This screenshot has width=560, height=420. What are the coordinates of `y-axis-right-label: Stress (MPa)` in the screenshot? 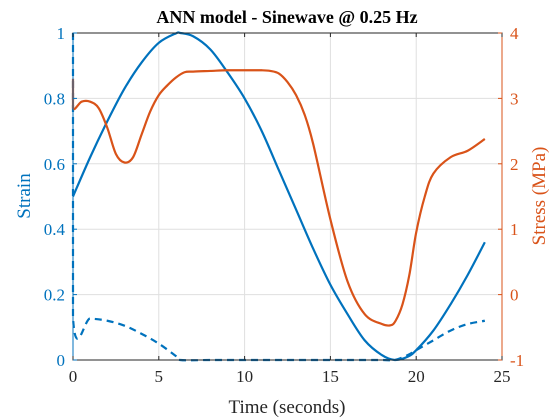 It's located at (539, 196).